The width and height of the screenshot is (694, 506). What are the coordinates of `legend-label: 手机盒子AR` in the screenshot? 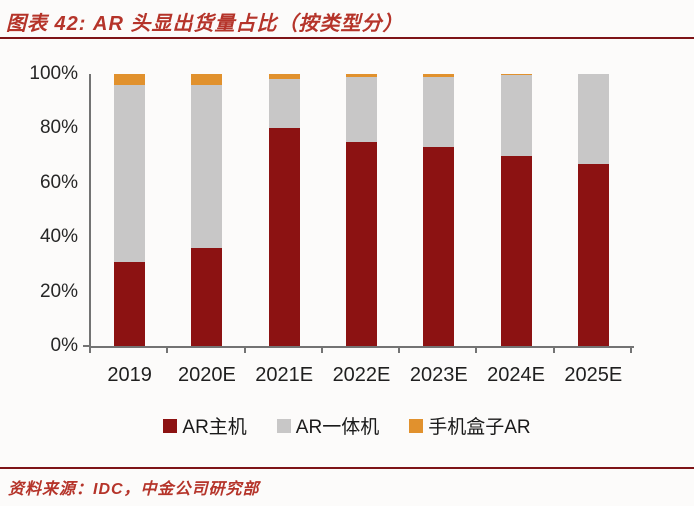 It's located at (479, 427).